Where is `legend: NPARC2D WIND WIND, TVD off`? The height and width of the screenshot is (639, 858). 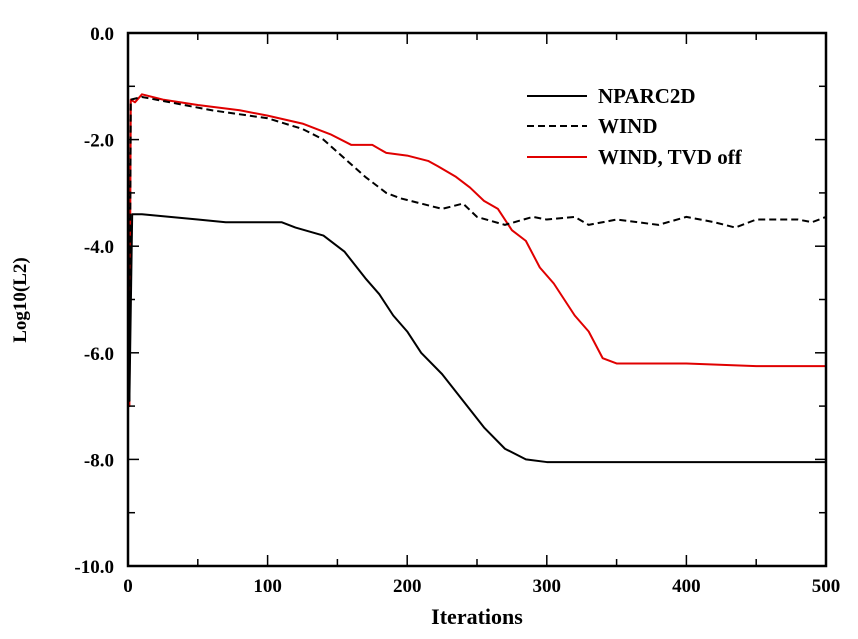
legend: NPARC2D WIND WIND, TVD off is located at coordinates (635, 126).